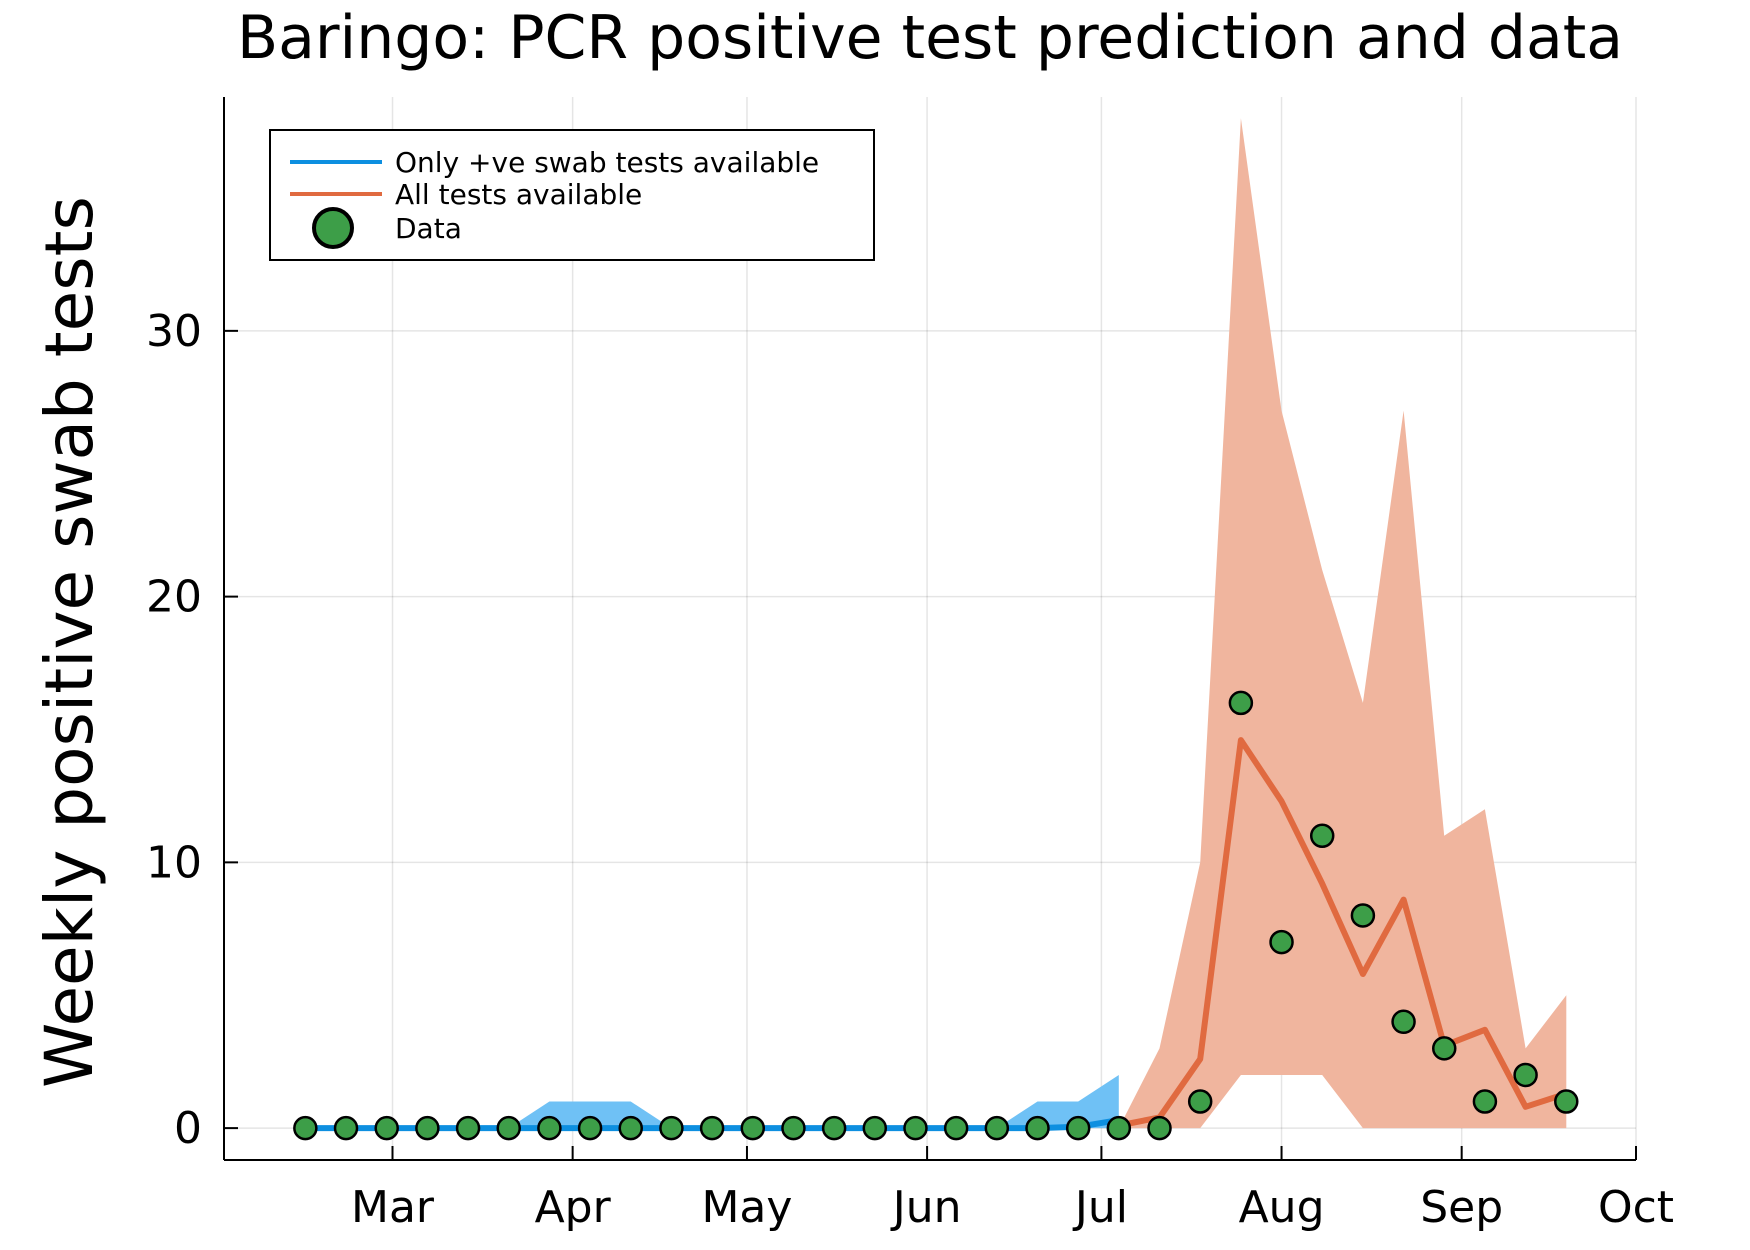  Describe the element at coordinates (333, 228) in the screenshot. I see `legend-marker-data` at that location.